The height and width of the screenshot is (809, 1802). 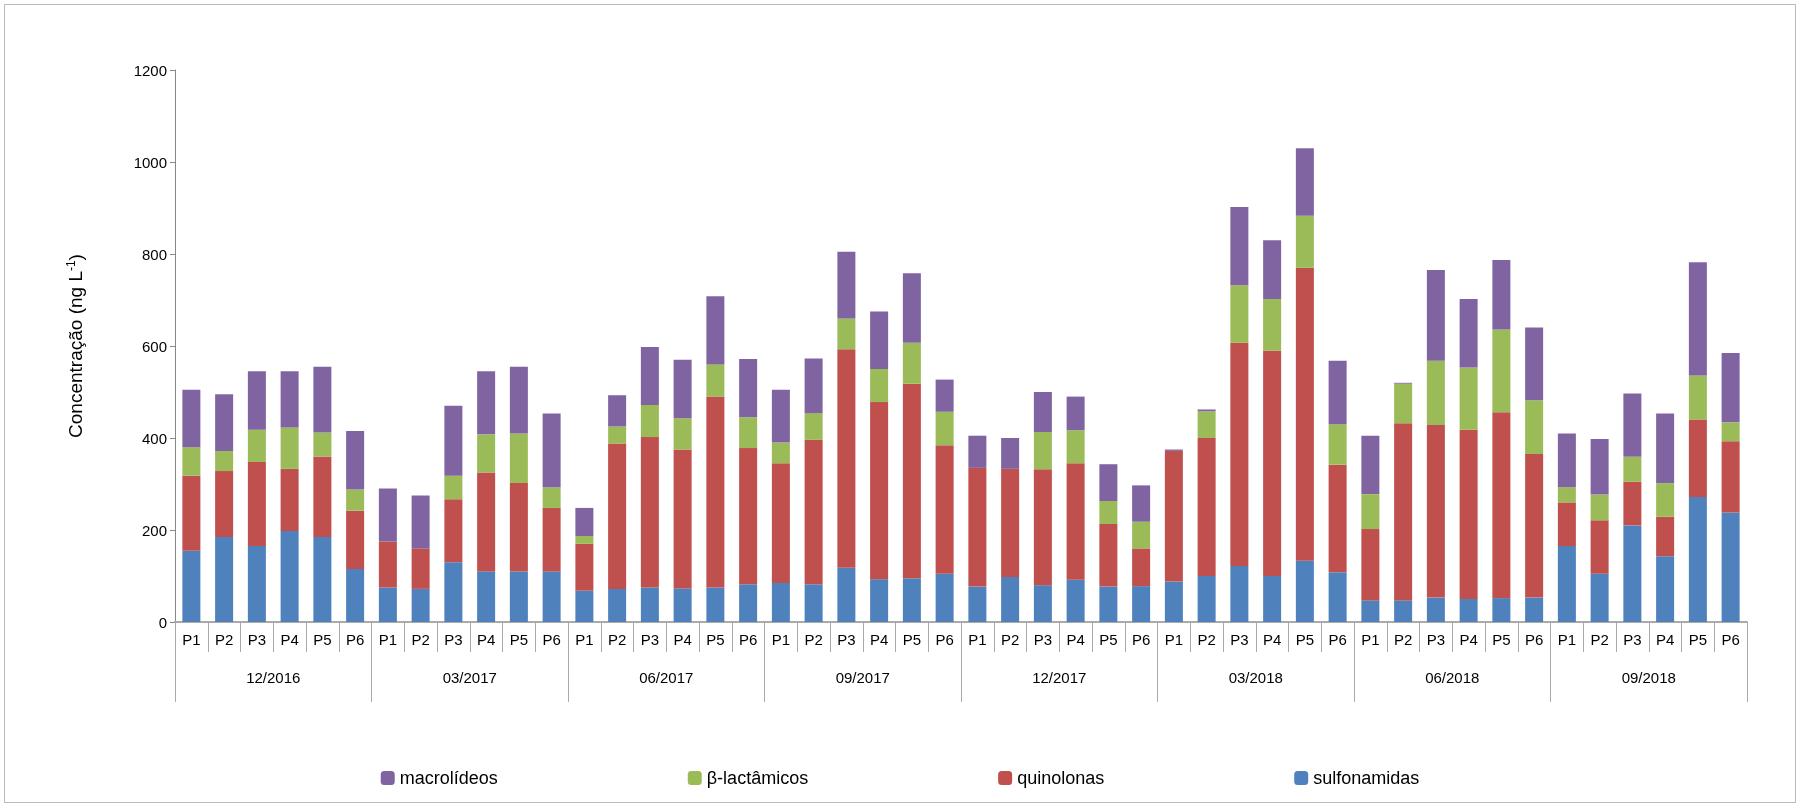 I want to click on text: 09/2018, so click(x=1648, y=677).